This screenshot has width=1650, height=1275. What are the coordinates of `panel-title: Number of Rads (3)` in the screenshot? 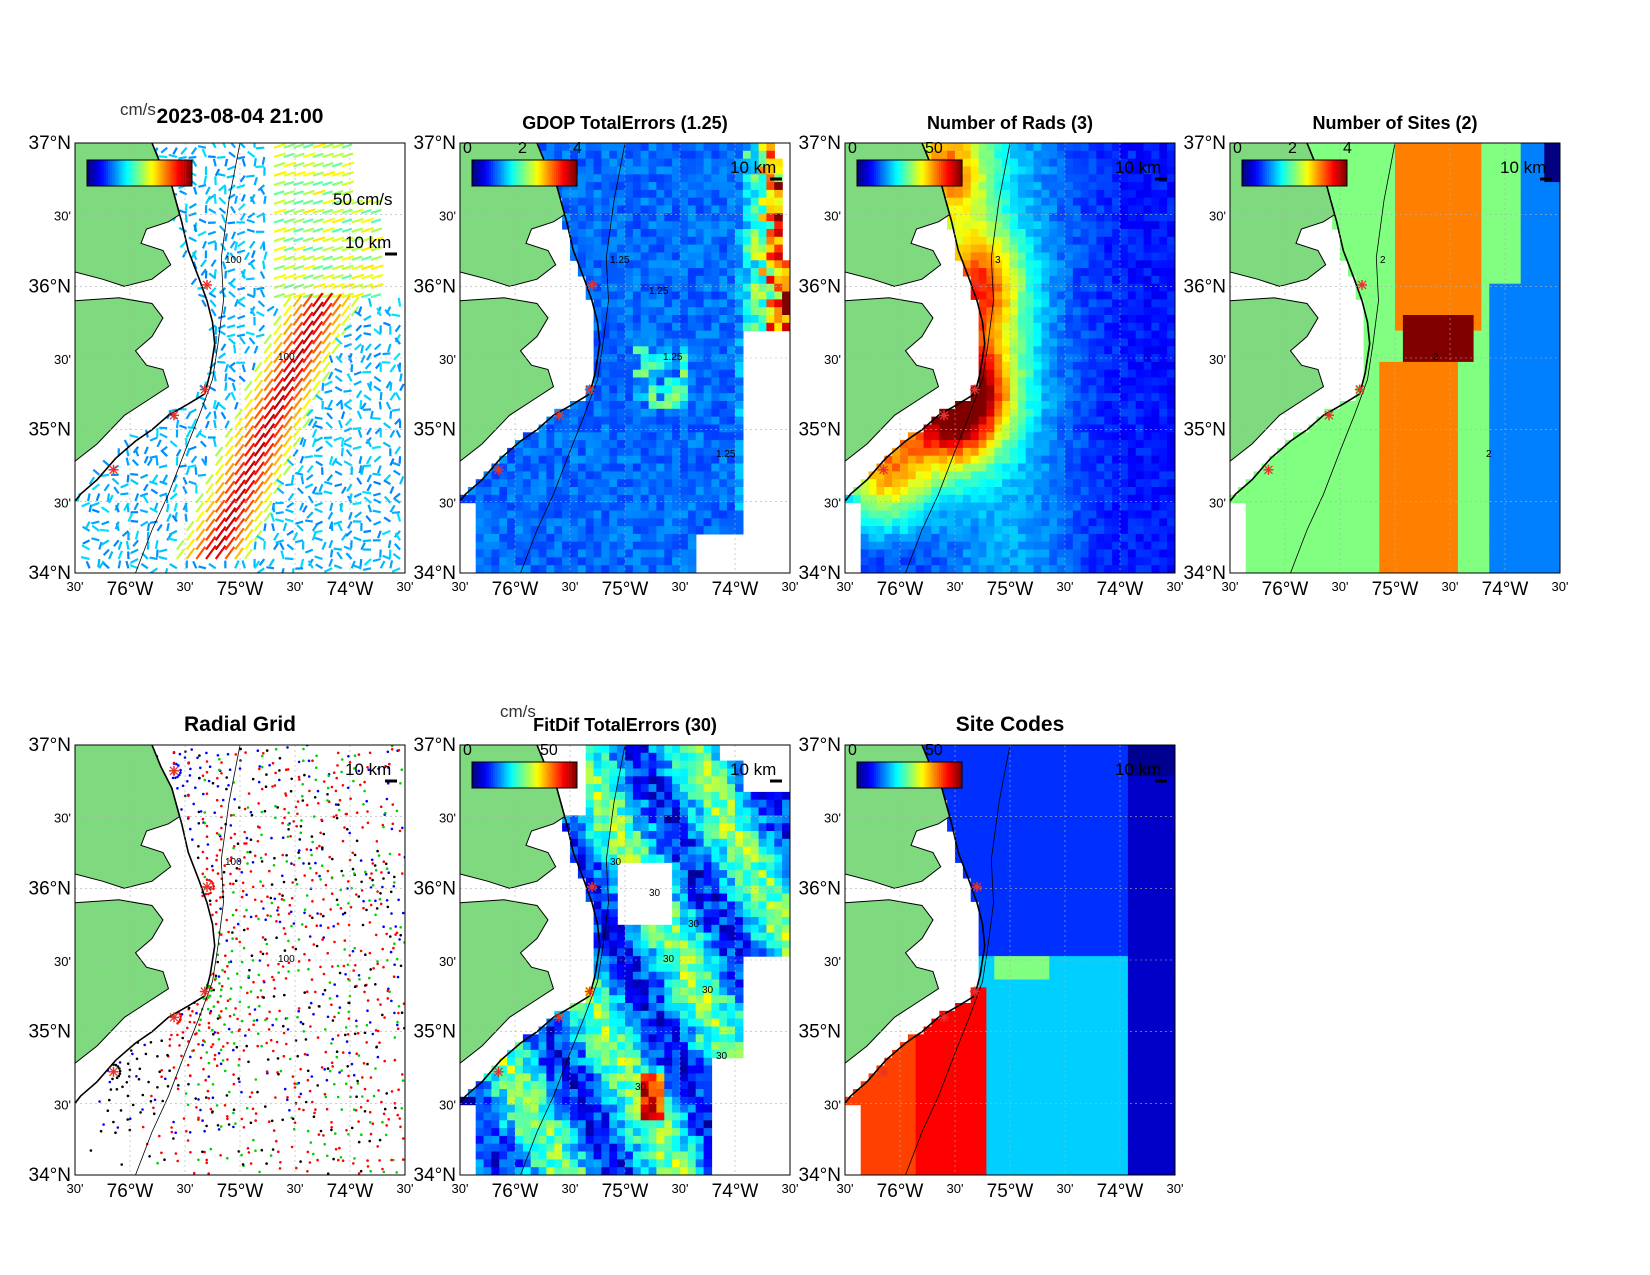 It's located at (1010, 123).